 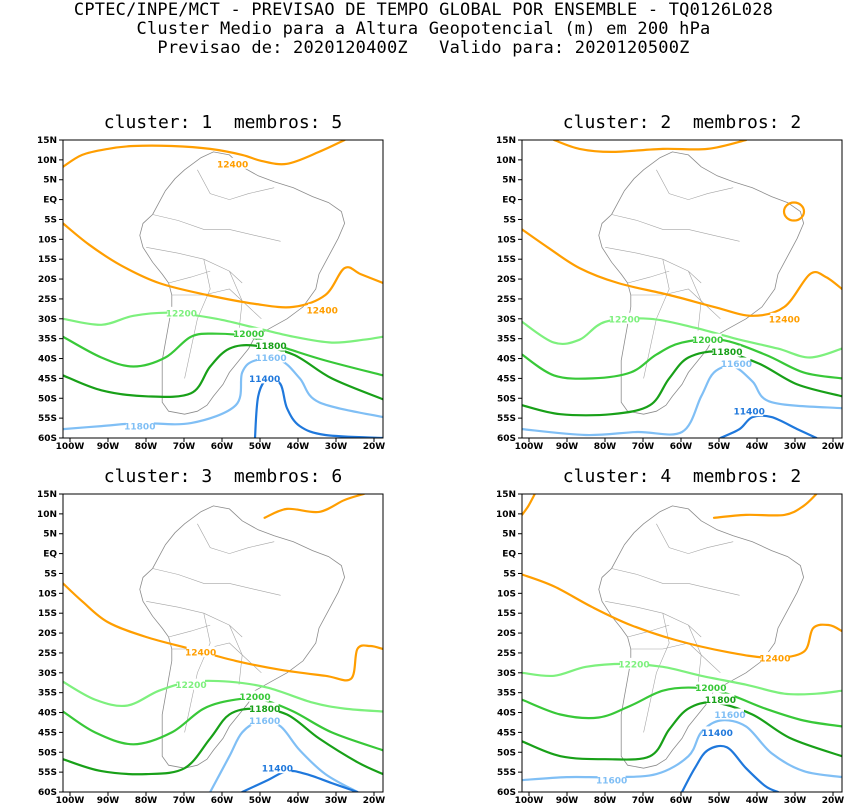 I want to click on contour-label: 12200, so click(x=181, y=314).